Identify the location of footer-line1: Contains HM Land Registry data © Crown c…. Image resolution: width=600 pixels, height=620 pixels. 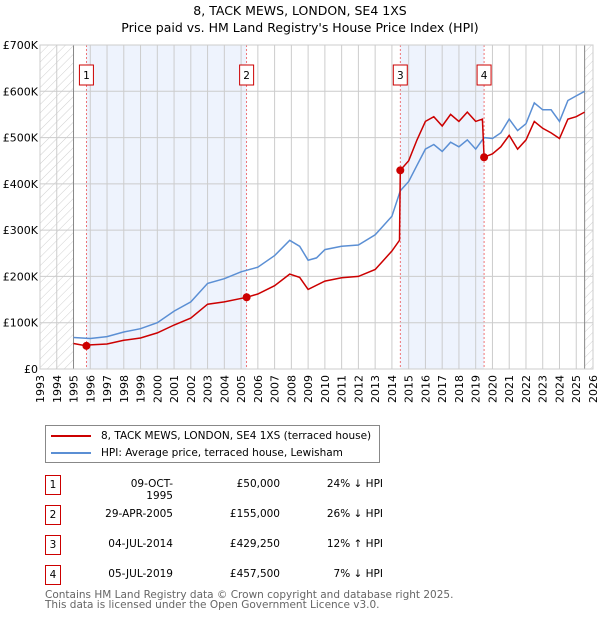
(249, 595).